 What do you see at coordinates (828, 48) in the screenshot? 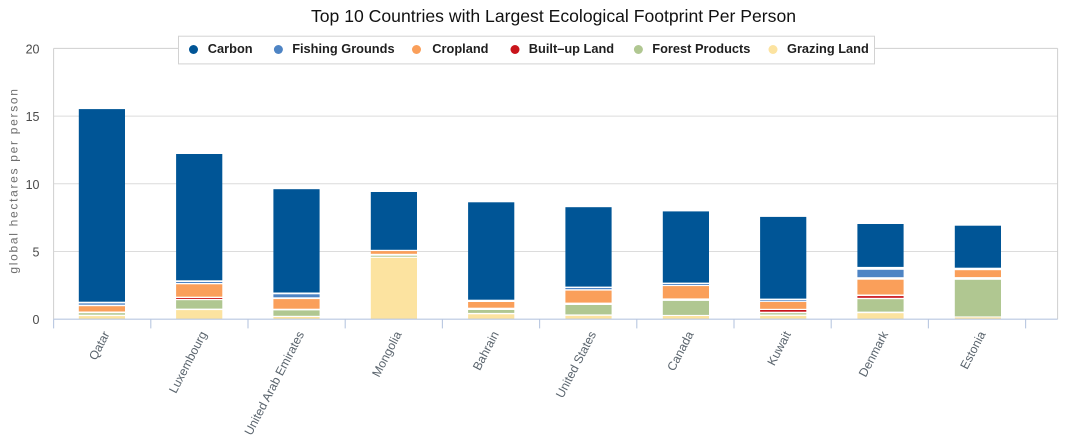
I see `svg-text: Grazing Land` at bounding box center [828, 48].